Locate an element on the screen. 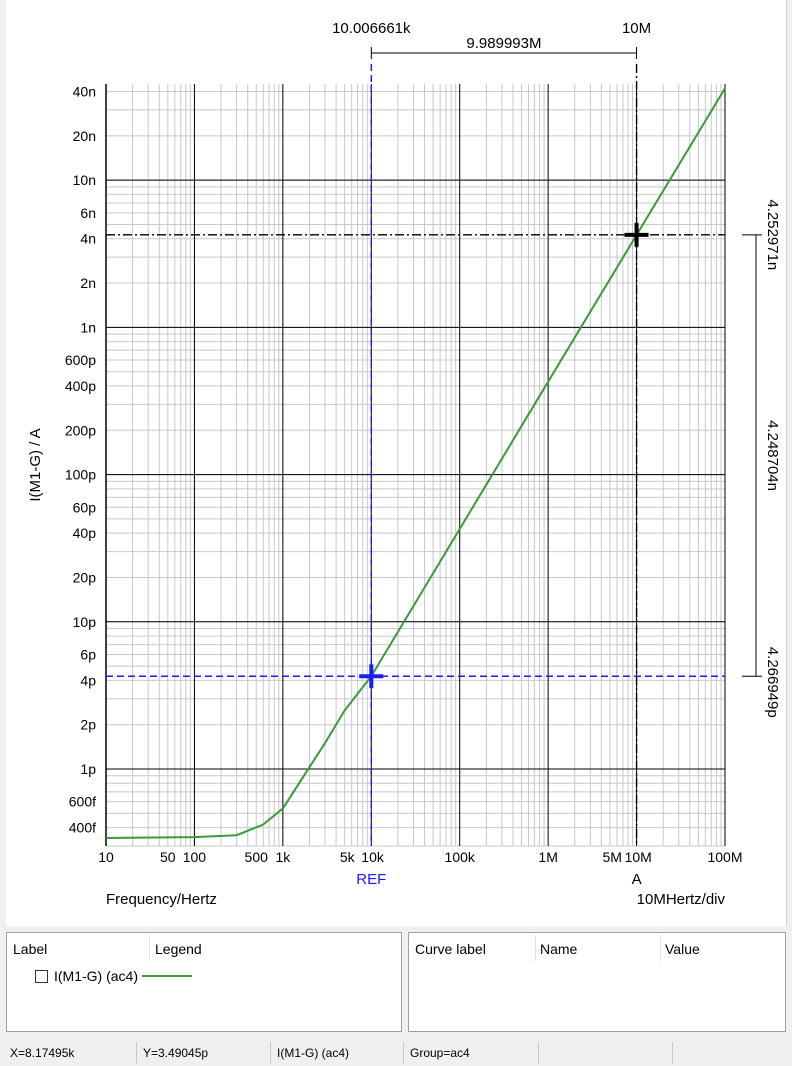  ref-y-readout: 4.266949p is located at coordinates (772, 682).